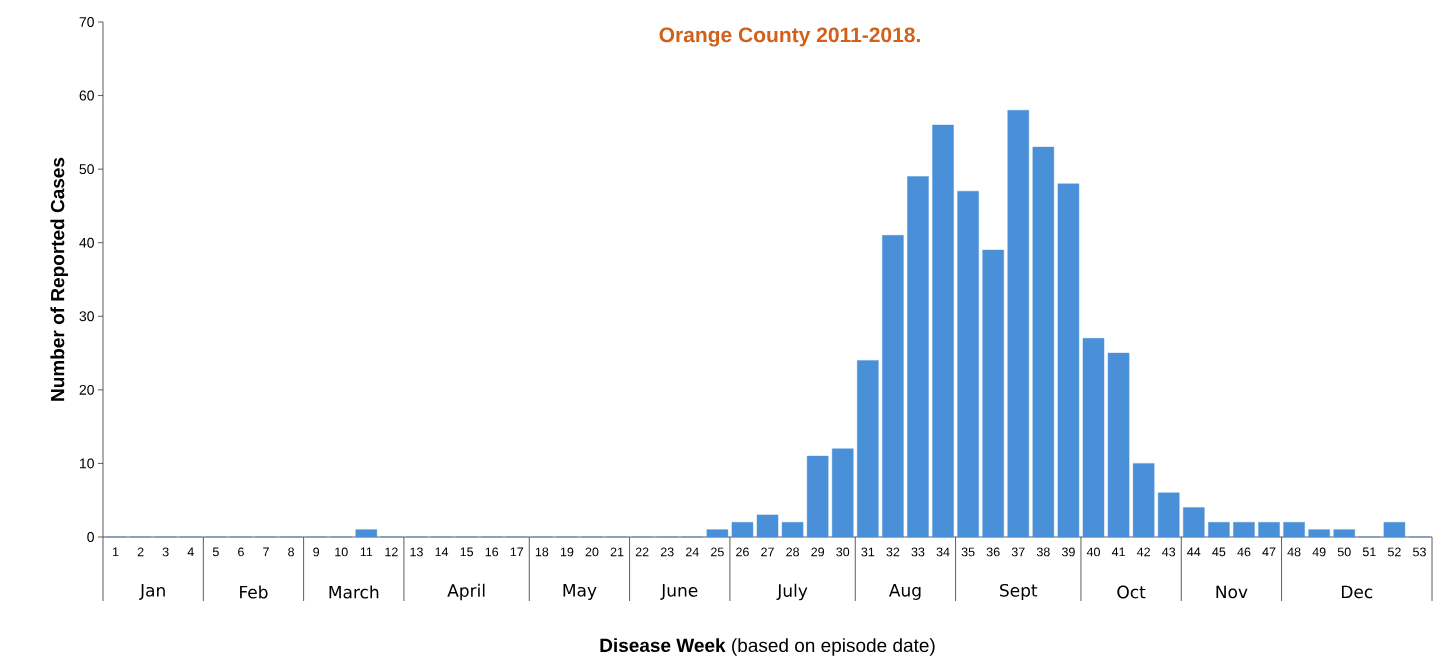 Image resolution: width=1435 pixels, height=664 pixels. I want to click on x-tick-label: 52, so click(1394, 552).